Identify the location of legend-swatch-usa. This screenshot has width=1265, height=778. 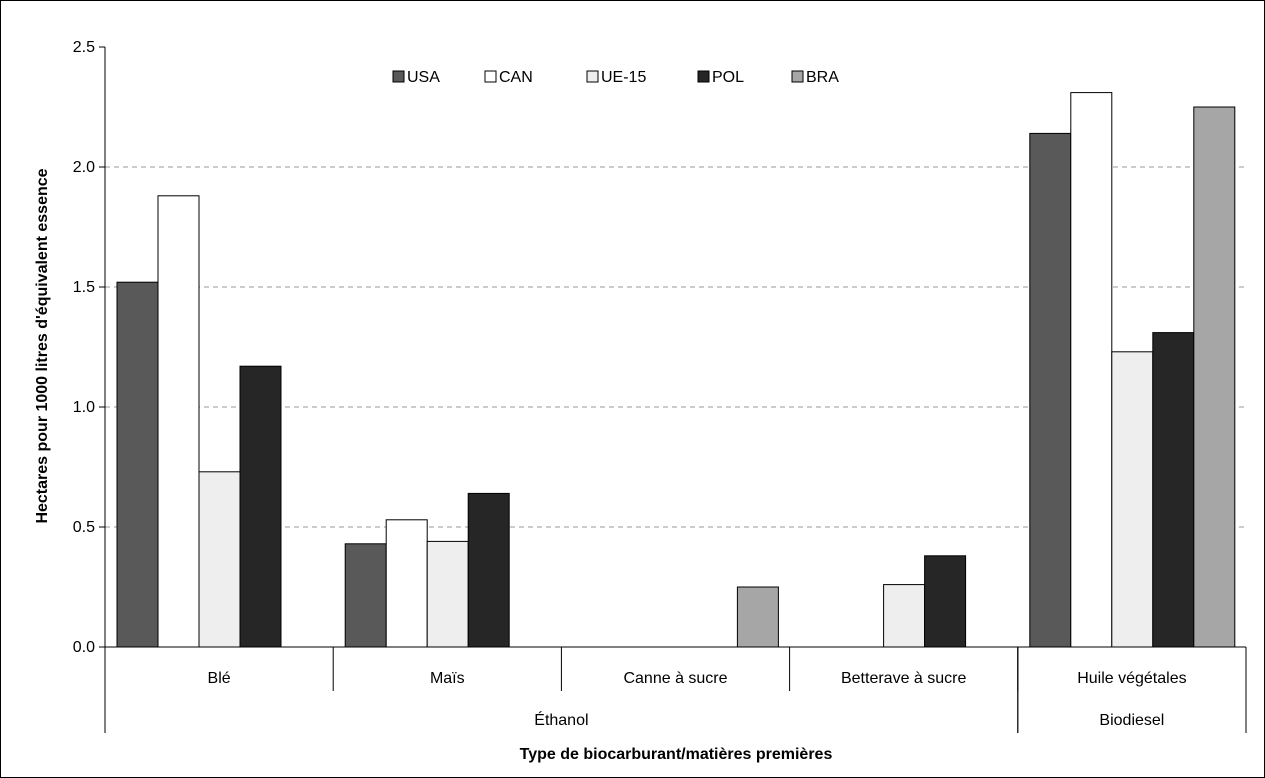
(398, 76).